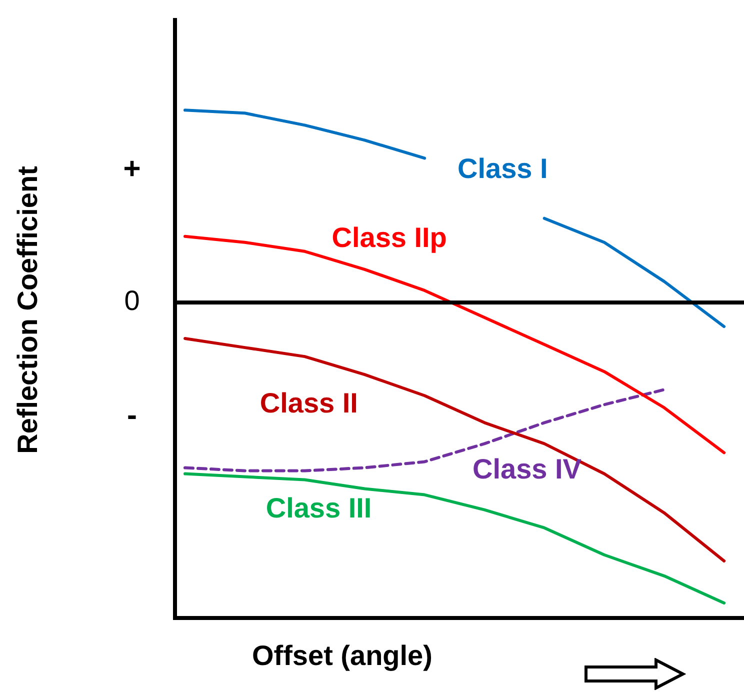 The image size is (744, 692). What do you see at coordinates (527, 468) in the screenshot?
I see `series-label: Class IV` at bounding box center [527, 468].